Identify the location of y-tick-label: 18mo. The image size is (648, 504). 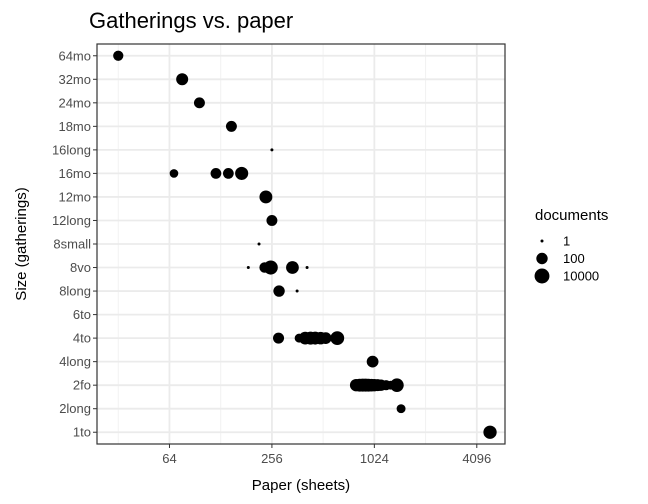
(74, 126).